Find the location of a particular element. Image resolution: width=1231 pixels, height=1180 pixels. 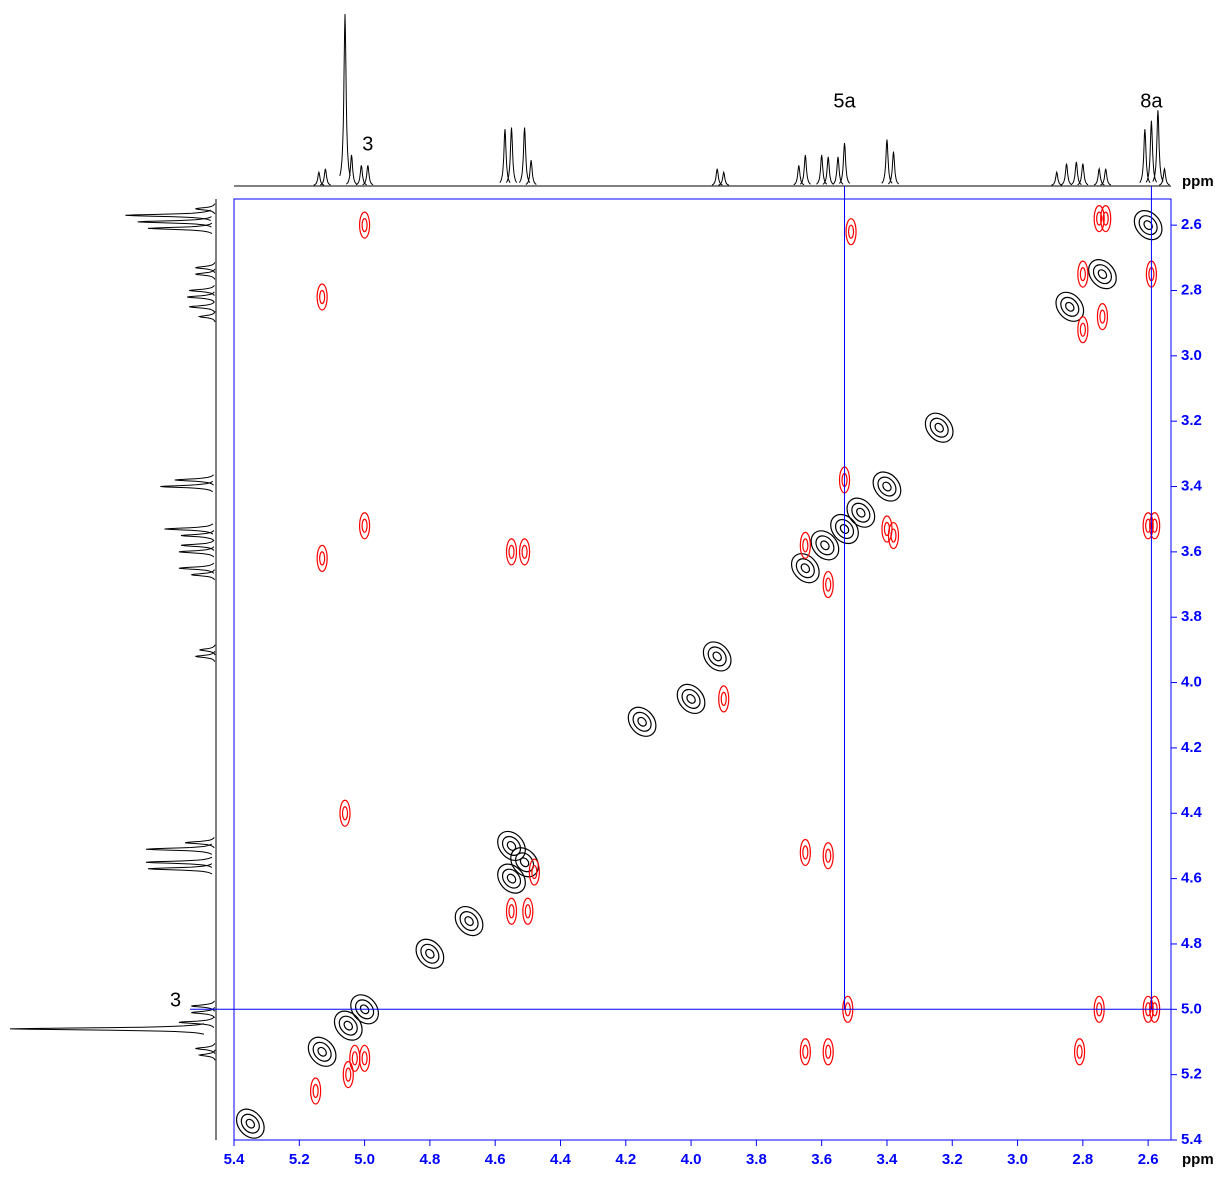

annotation-label: 8a is located at coordinates (1151, 101).